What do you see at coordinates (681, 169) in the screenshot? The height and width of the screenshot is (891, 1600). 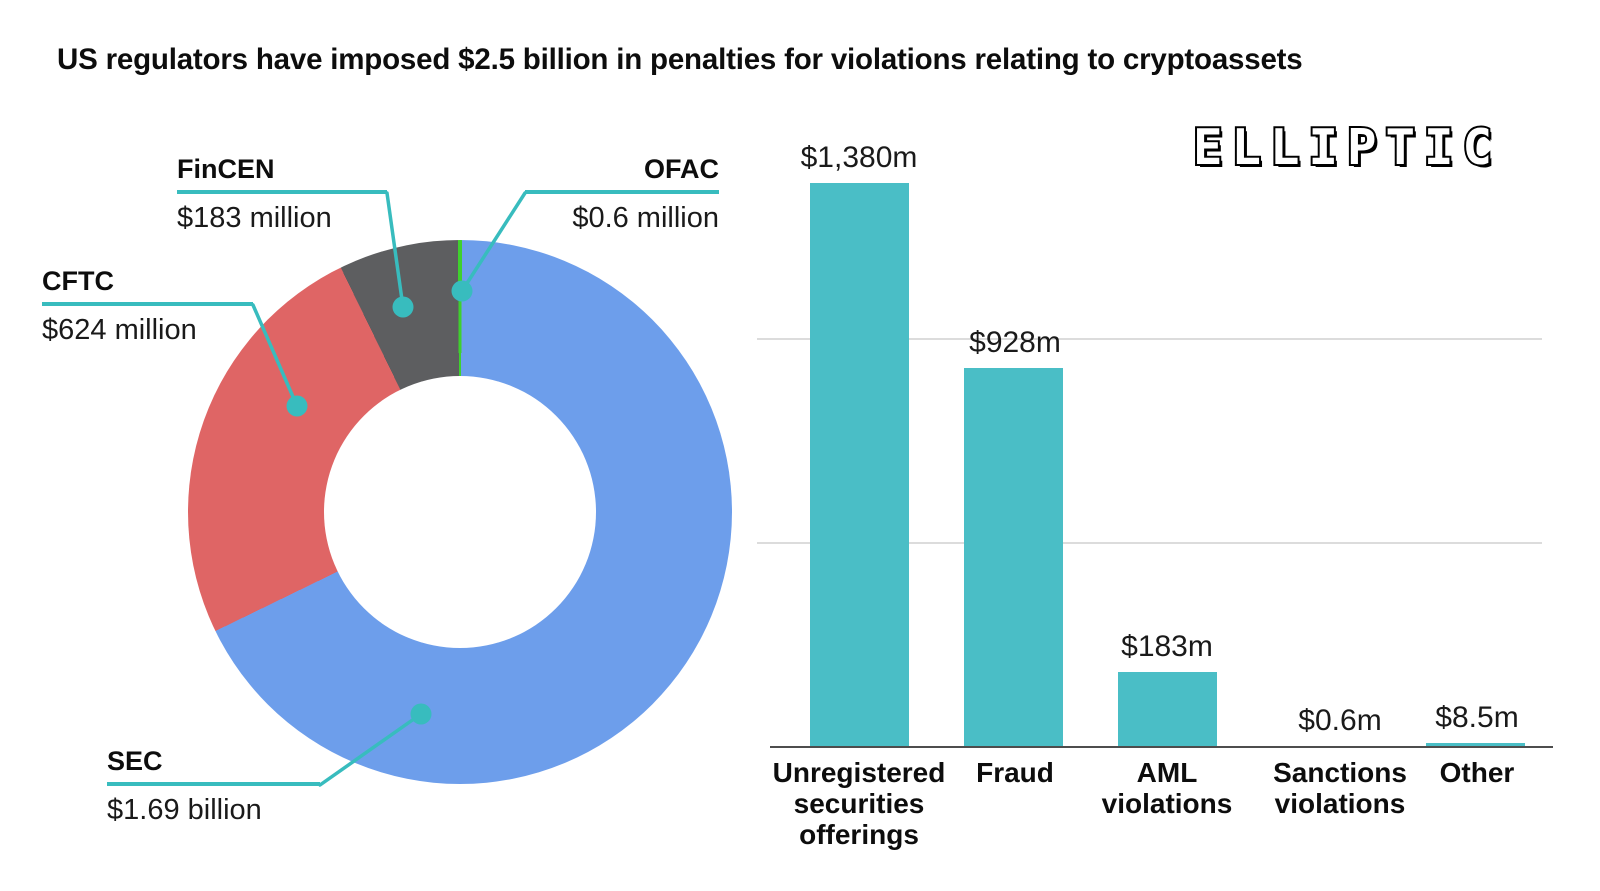 I see `callout-ofac-name: OFAC` at bounding box center [681, 169].